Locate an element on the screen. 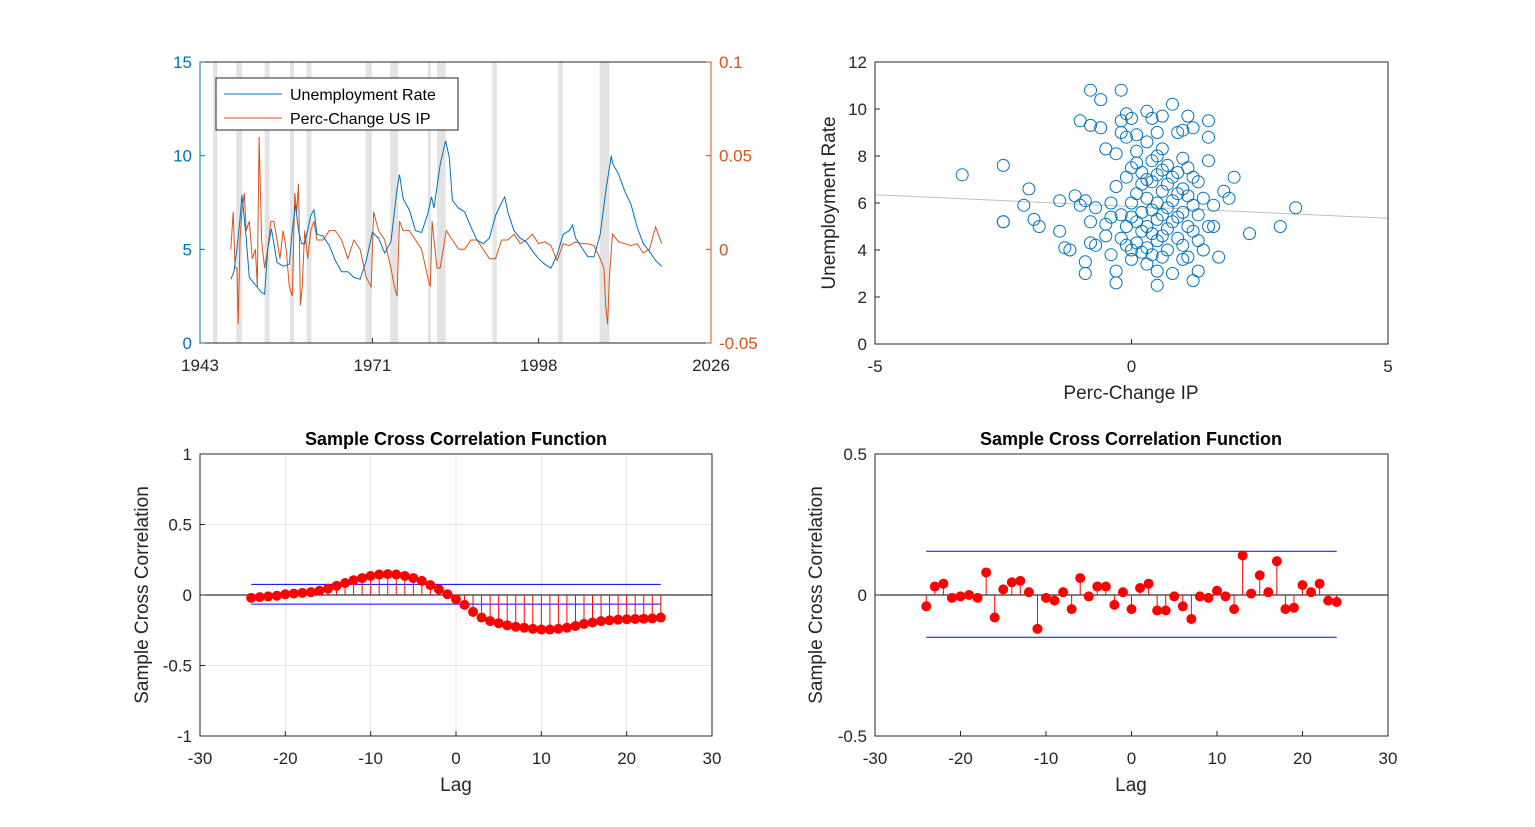 Image resolution: width=1535 pixels, height=827 pixels. y-right-tick-label: 0.05 is located at coordinates (735, 156).